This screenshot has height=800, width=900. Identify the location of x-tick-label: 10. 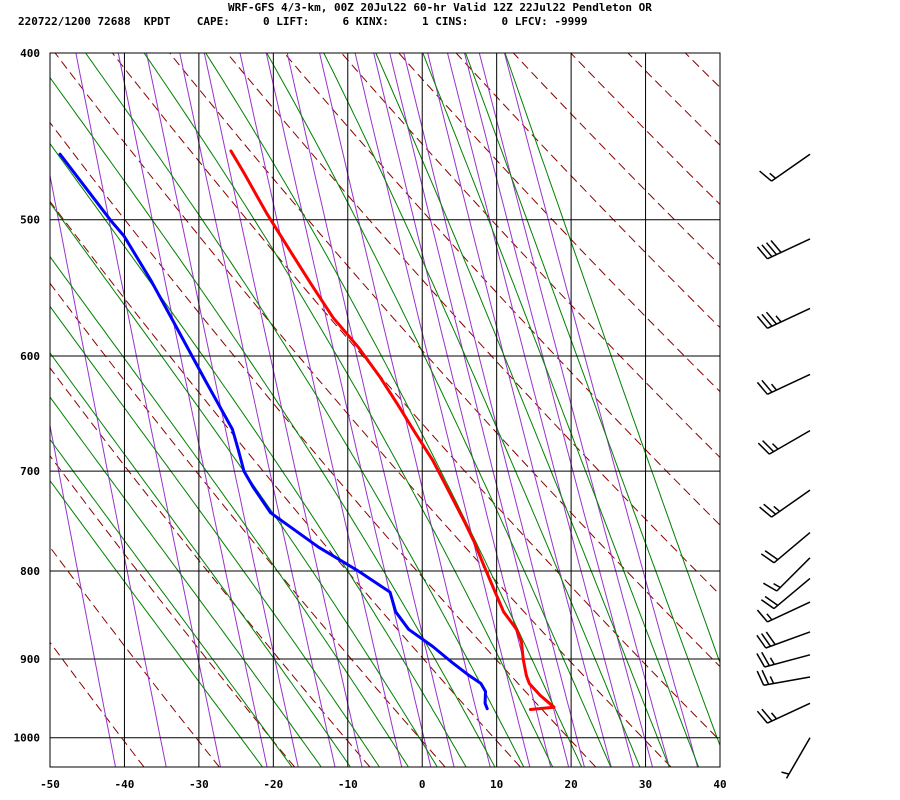
(496, 784).